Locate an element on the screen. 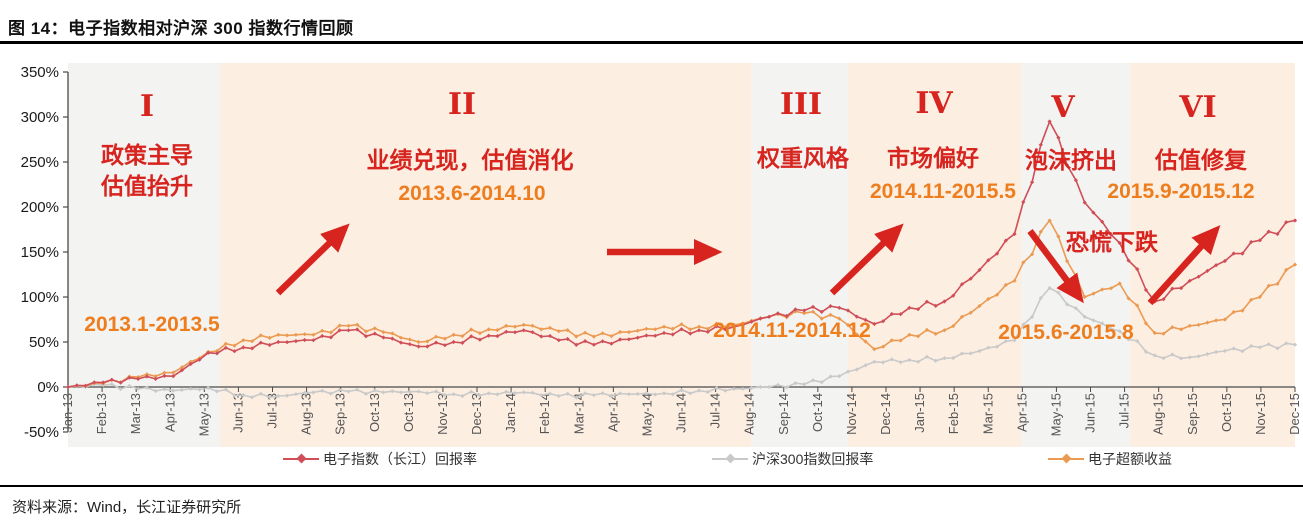 This screenshot has width=1303, height=529. x-tick-label: Oct-14 is located at coordinates (817, 412).